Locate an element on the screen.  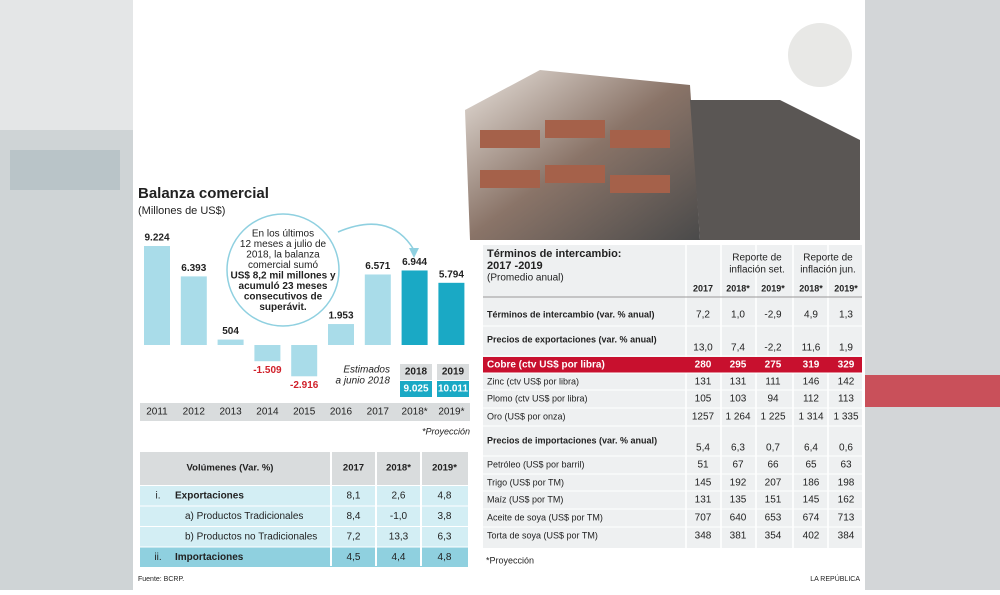
annotation-line: 12 meses a julio de is located at coordinates (283, 244).